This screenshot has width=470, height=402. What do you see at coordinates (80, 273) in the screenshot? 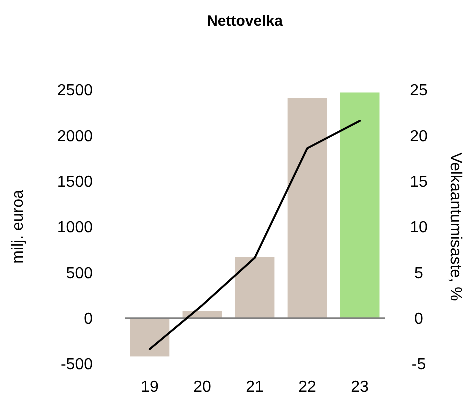
I see `y-tick-label: 500` at bounding box center [80, 273].